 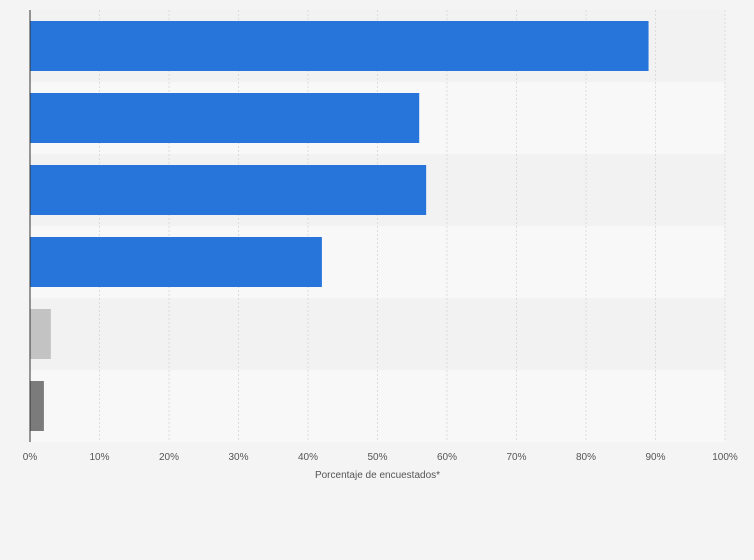 I want to click on x-tick-label: 30%, so click(x=238, y=457).